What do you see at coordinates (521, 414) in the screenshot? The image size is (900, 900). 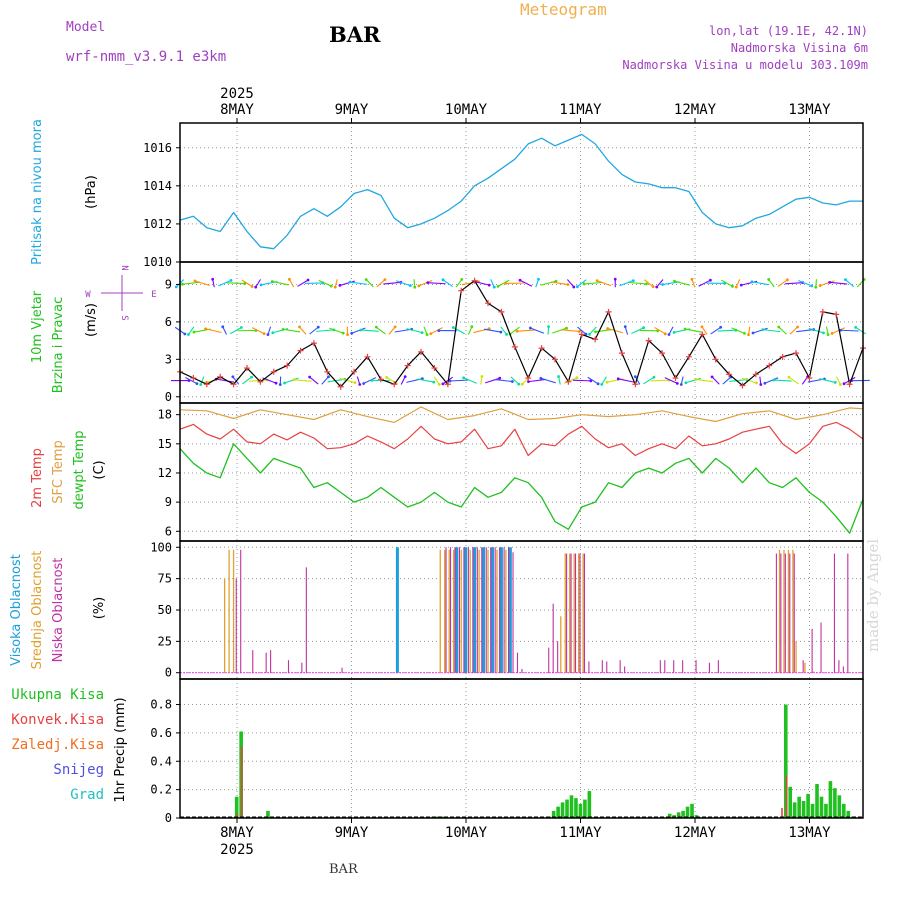 I see `sfc-temp-line` at bounding box center [521, 414].